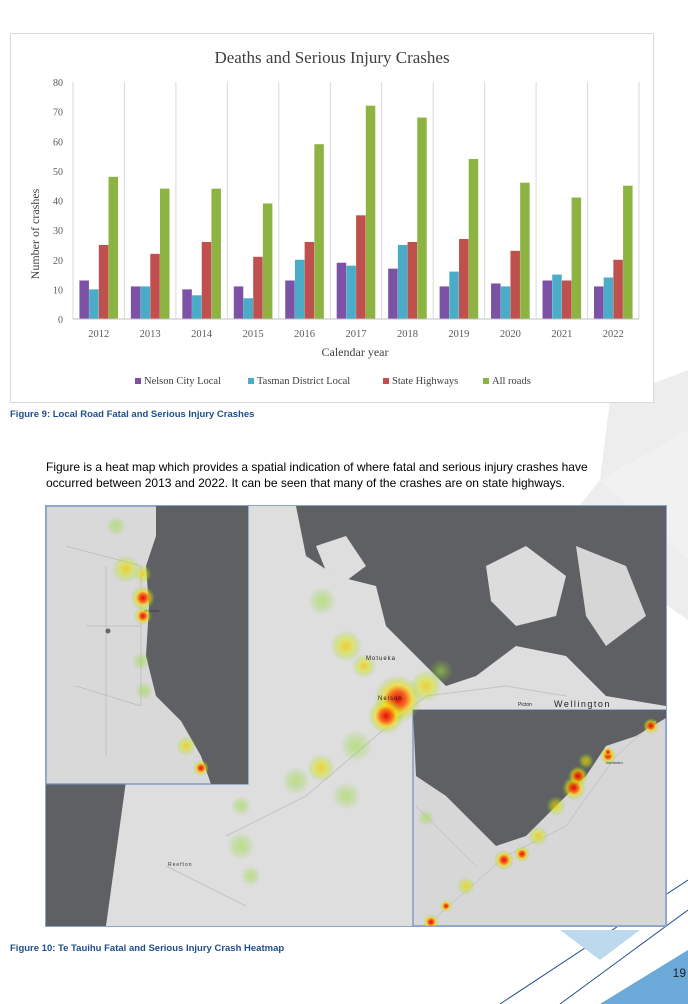 This screenshot has height=1004, width=688. What do you see at coordinates (618, 289) in the screenshot?
I see `bar-state-highways-2022` at bounding box center [618, 289].